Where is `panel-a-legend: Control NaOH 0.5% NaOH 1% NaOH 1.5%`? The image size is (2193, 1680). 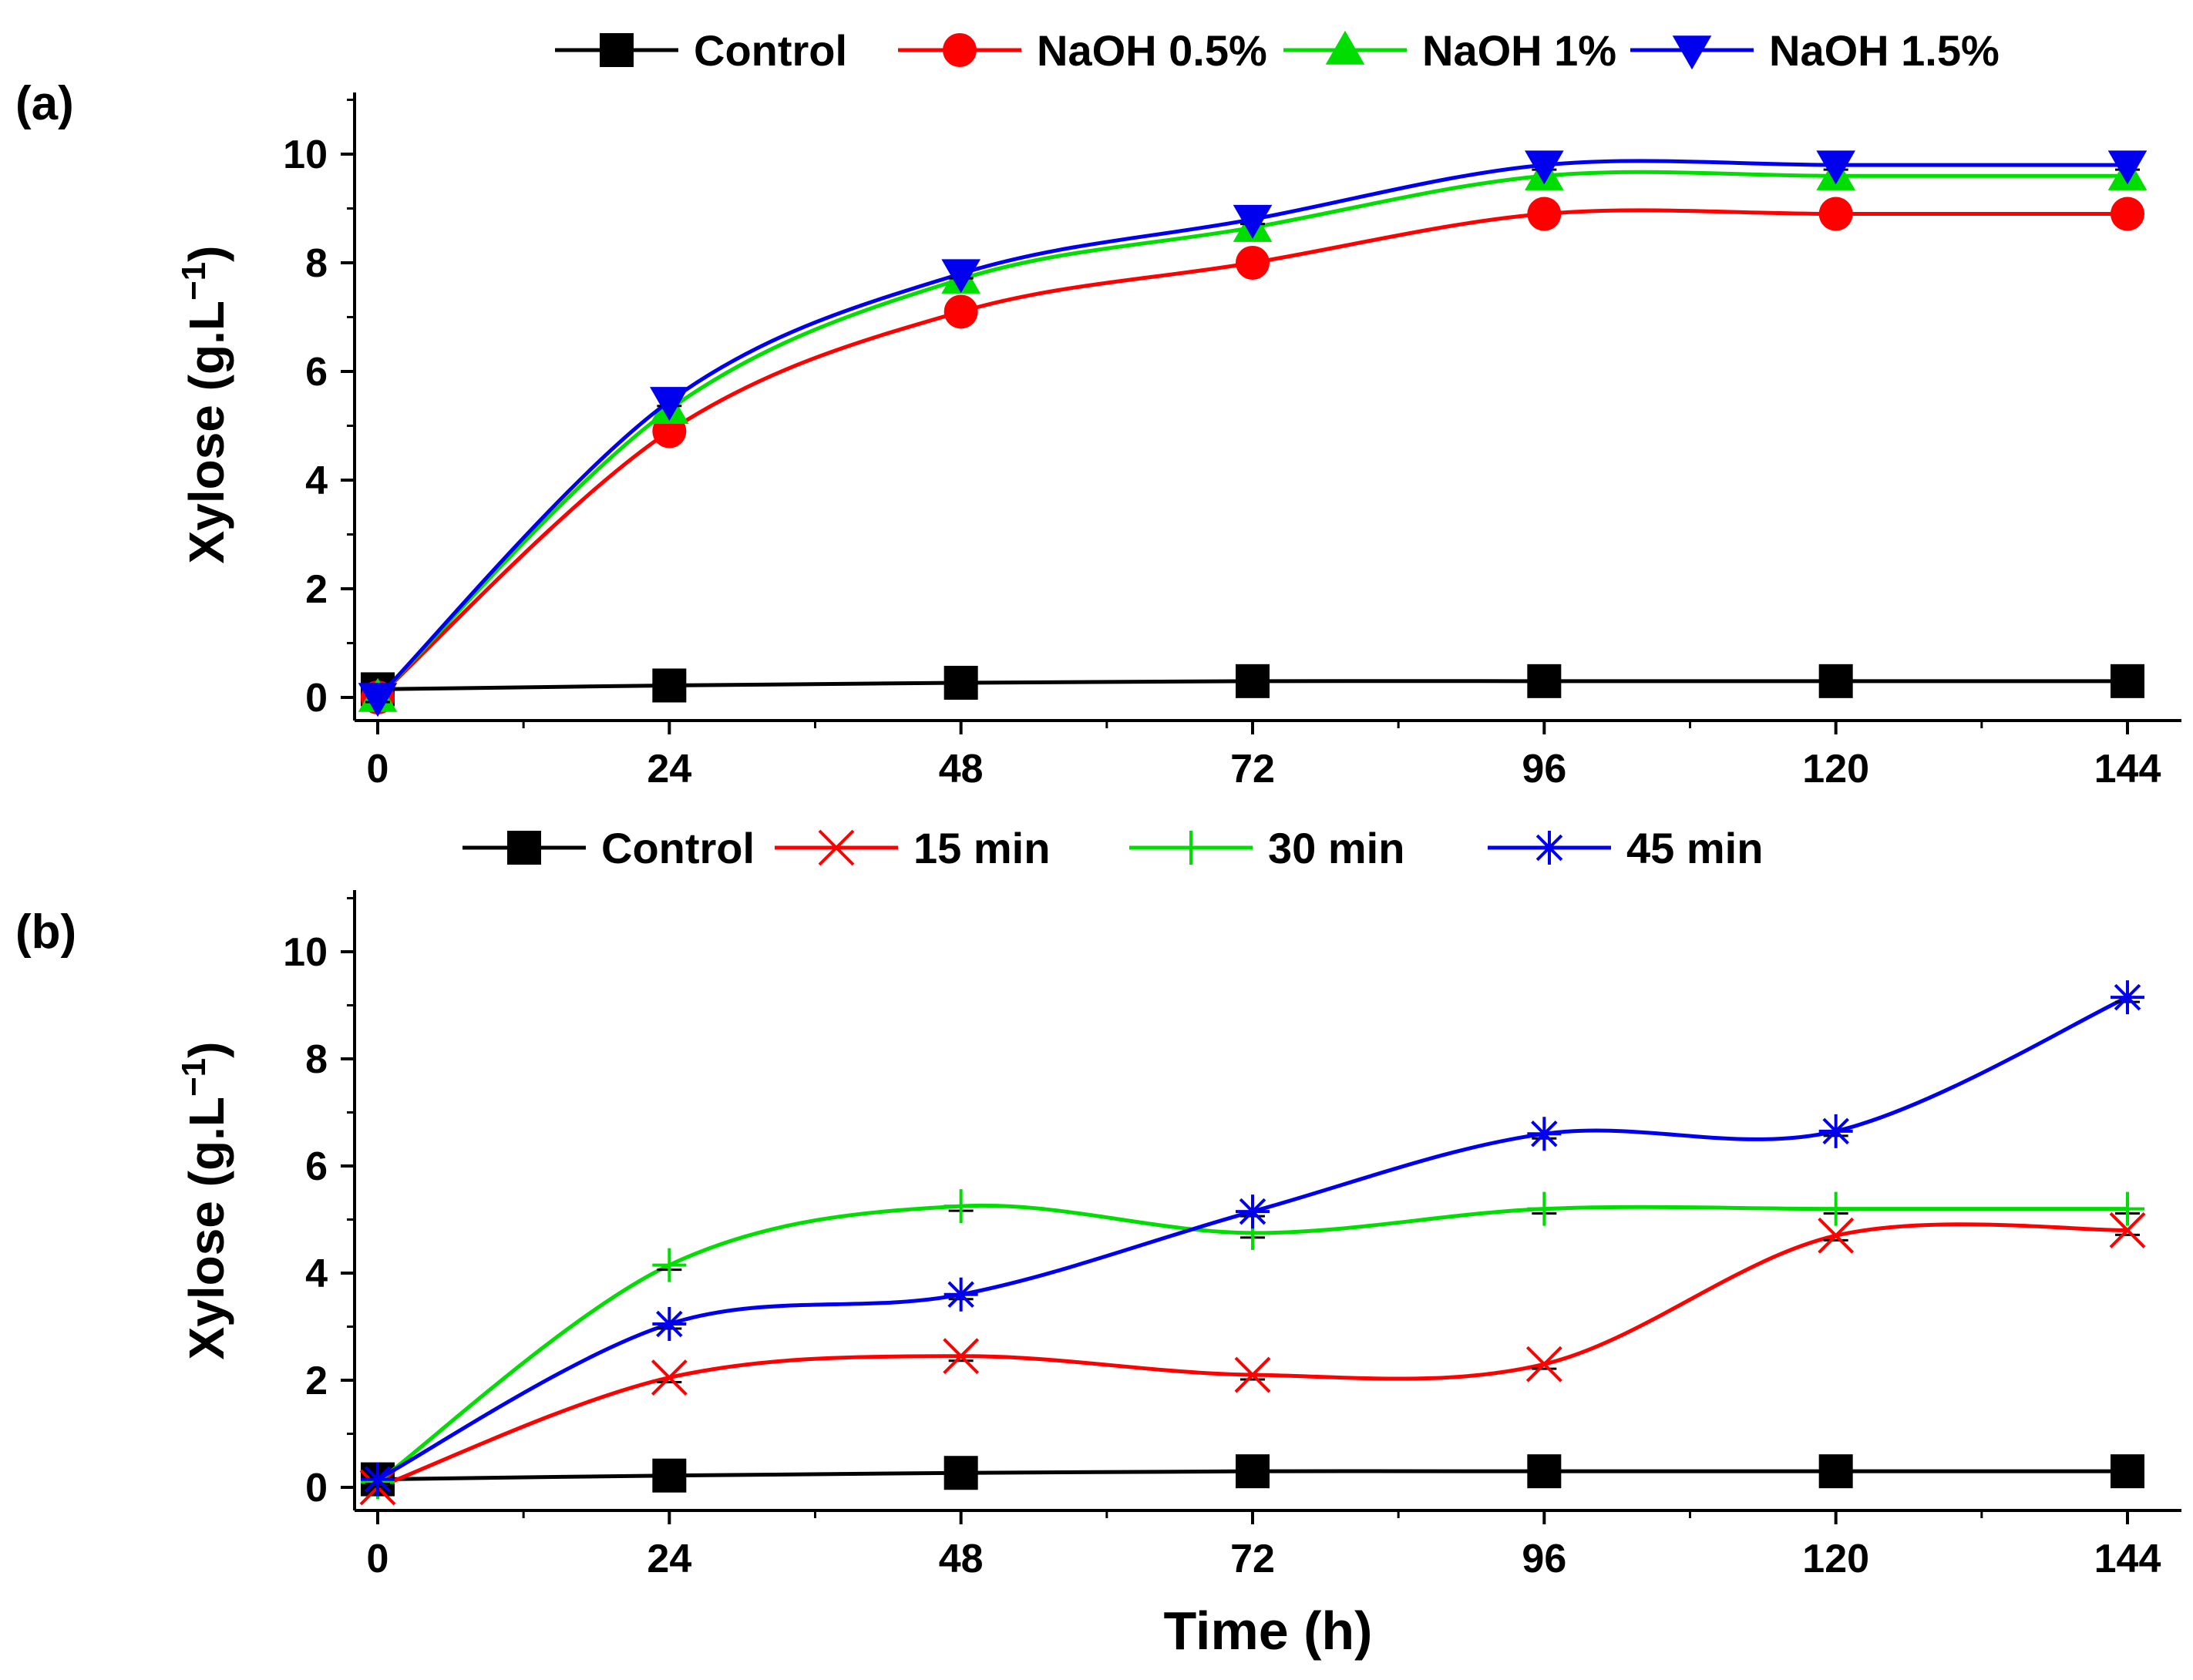 panel-a-legend: Control NaOH 0.5% NaOH 1% NaOH 1.5% is located at coordinates (1277, 51).